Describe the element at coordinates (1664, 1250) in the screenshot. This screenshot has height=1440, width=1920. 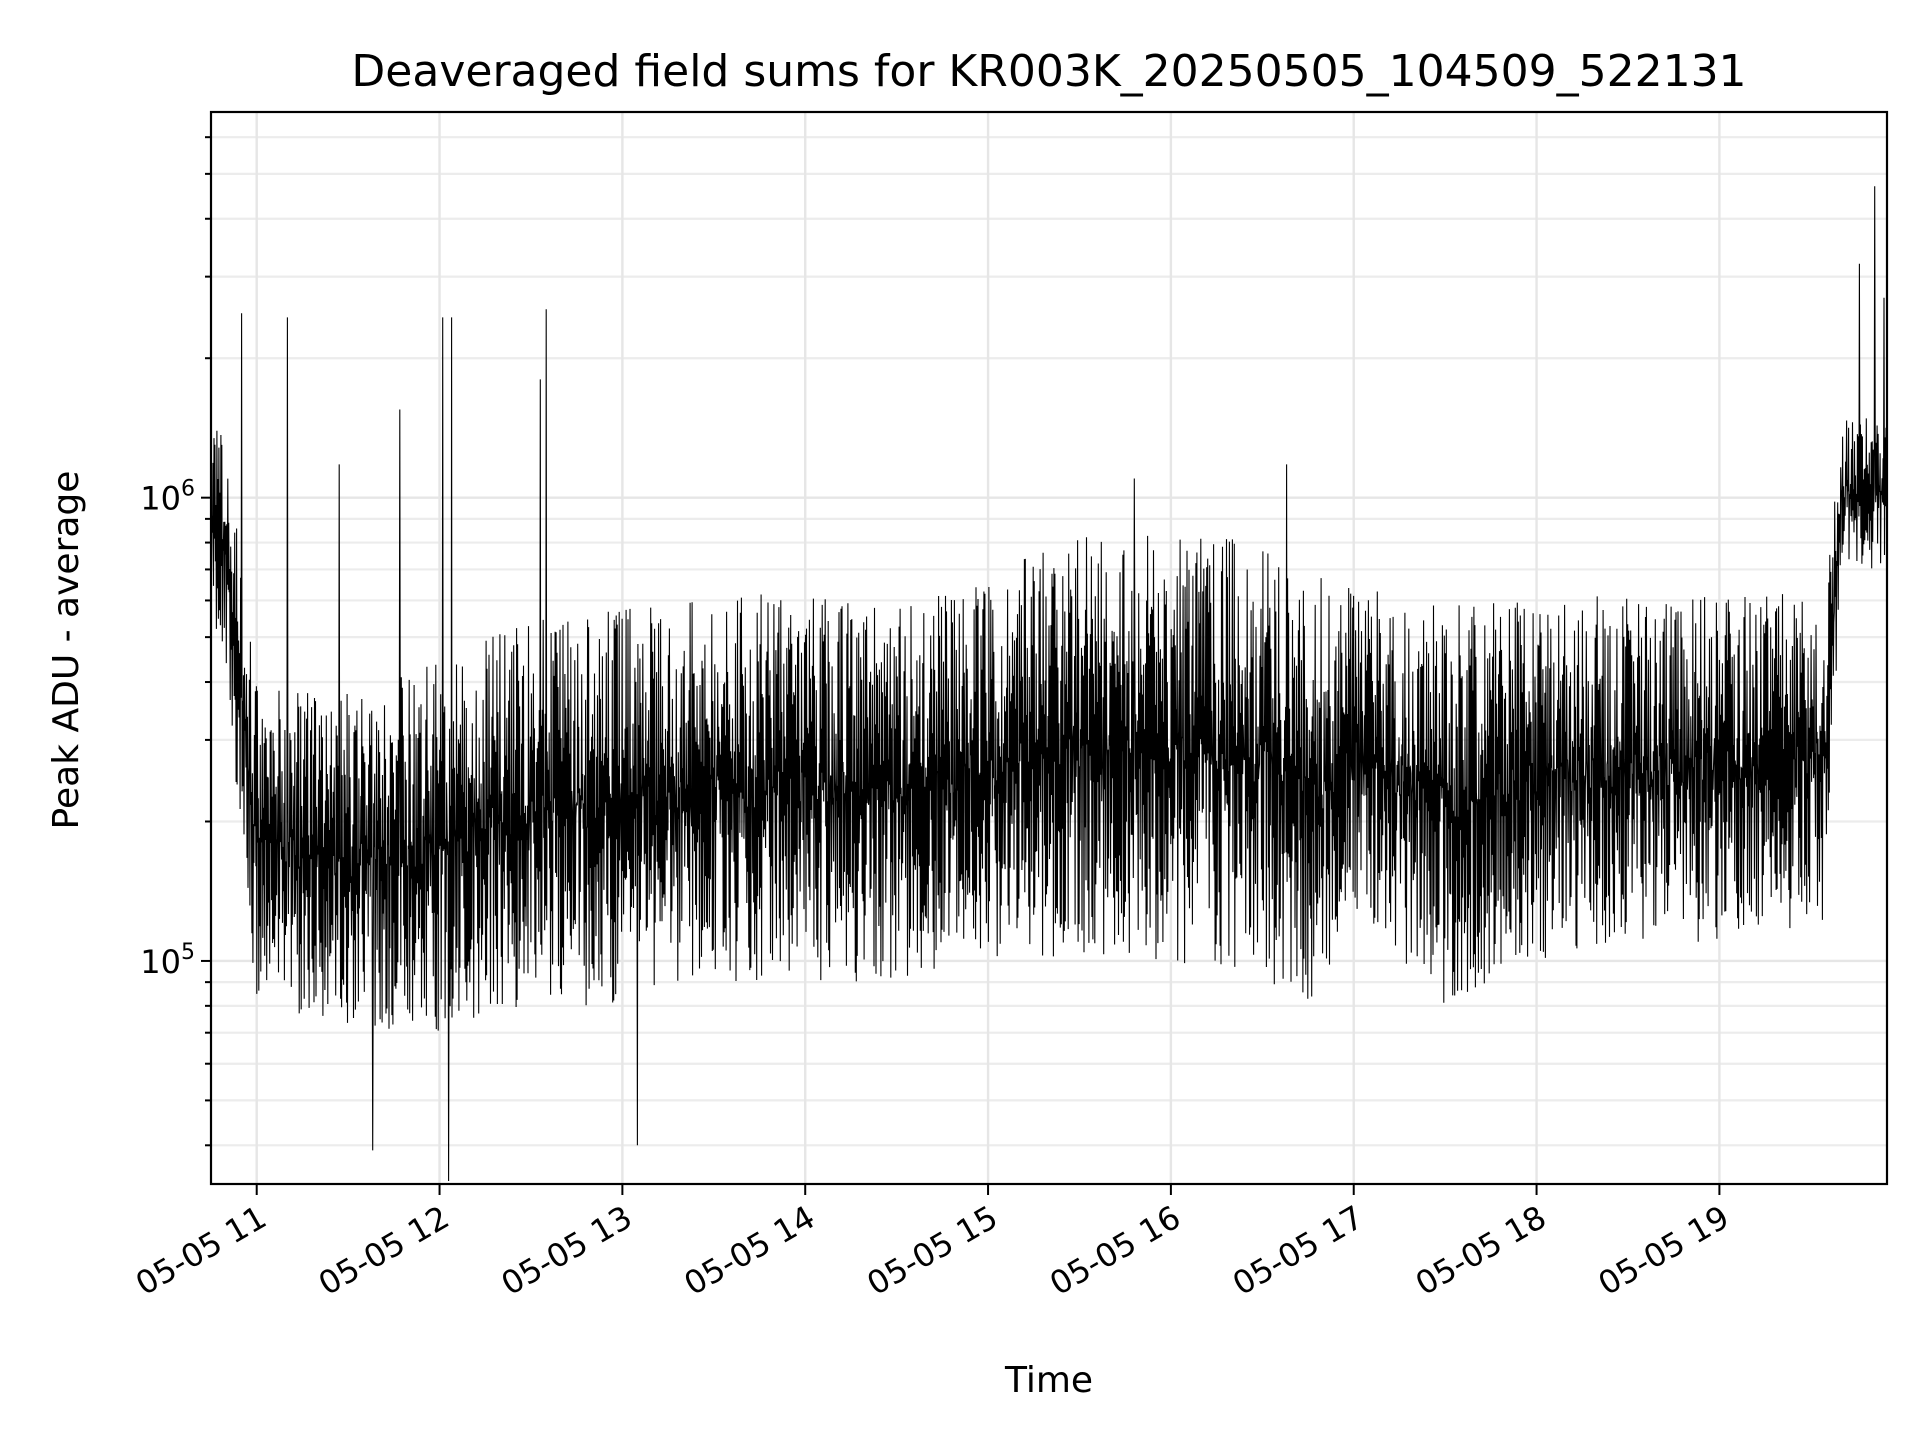
I see `x-tick-label: 05-05 19` at that location.